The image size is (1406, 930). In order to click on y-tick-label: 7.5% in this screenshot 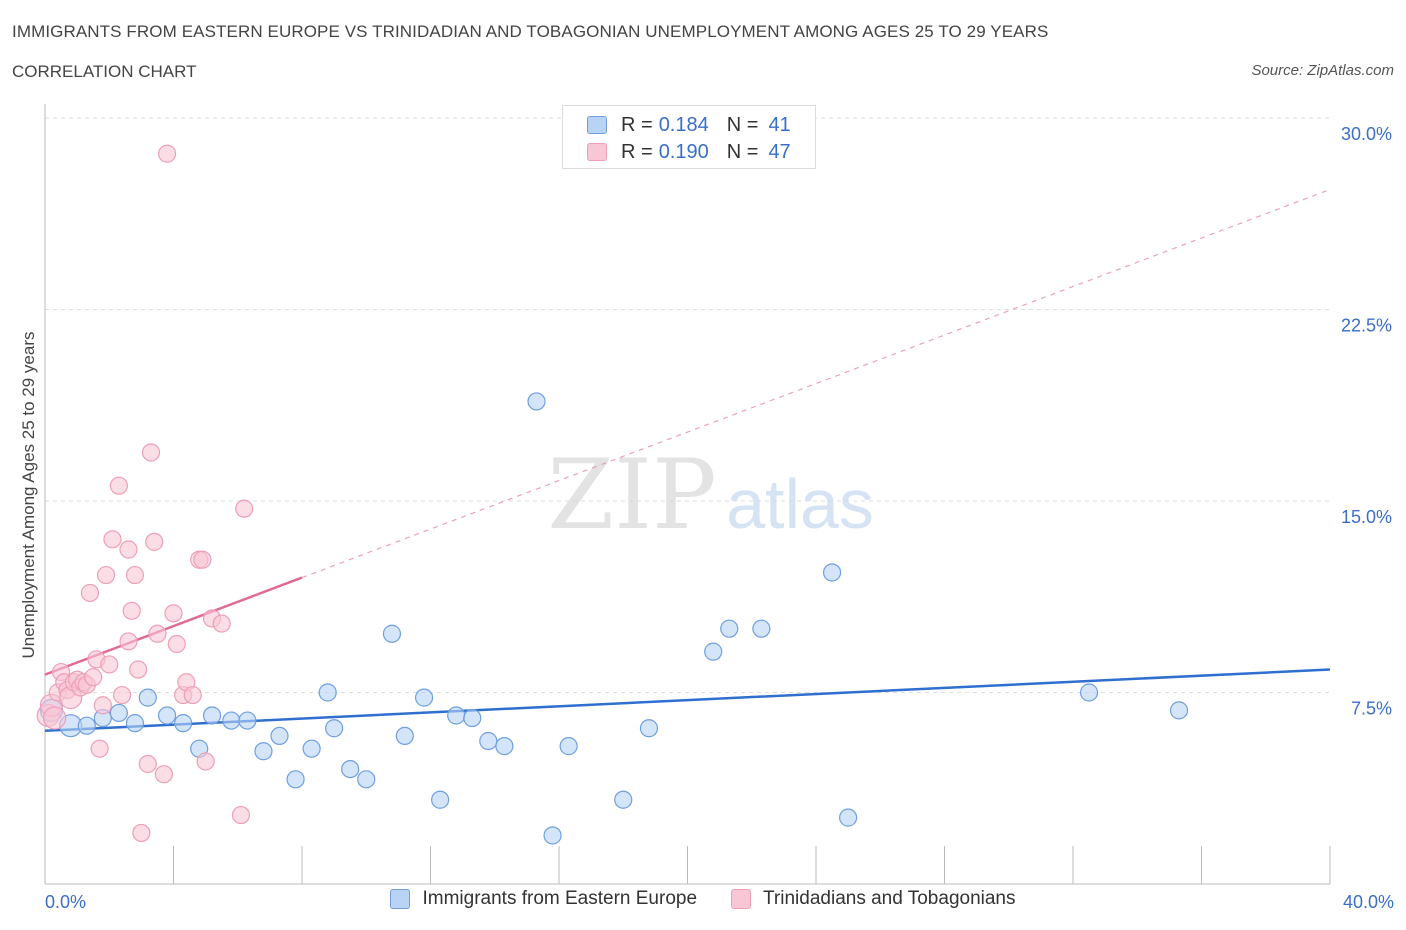, I will do `click(1371, 709)`.